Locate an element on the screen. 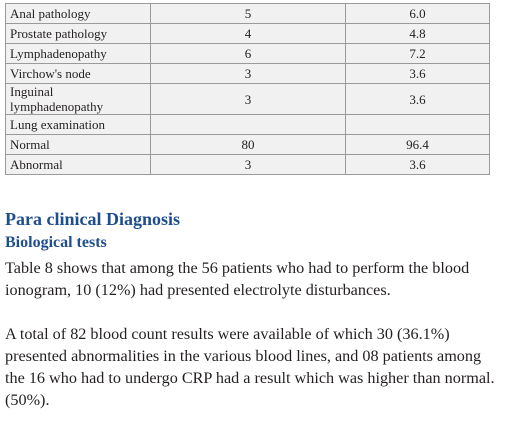 The width and height of the screenshot is (515, 433). table-cell: 7.2 is located at coordinates (417, 53).